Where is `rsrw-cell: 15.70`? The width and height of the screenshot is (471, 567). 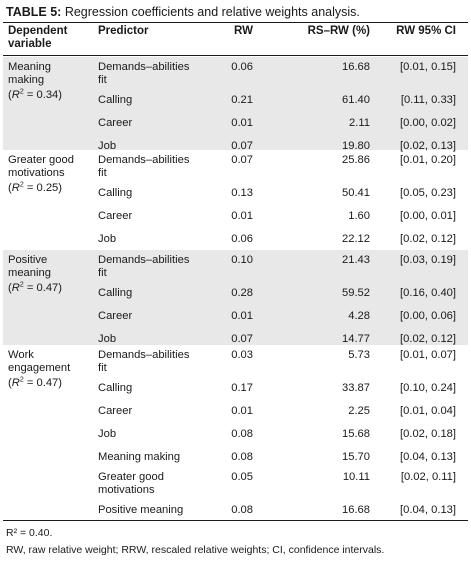 rsrw-cell: 15.70 is located at coordinates (356, 457).